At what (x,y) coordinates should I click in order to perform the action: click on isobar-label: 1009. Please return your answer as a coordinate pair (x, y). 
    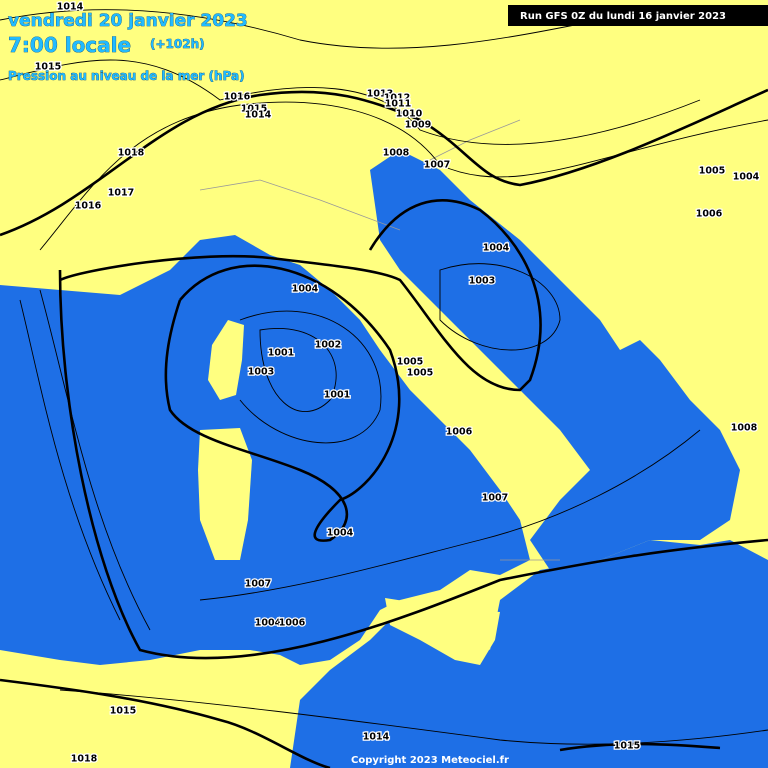
    Looking at the image, I should click on (418, 125).